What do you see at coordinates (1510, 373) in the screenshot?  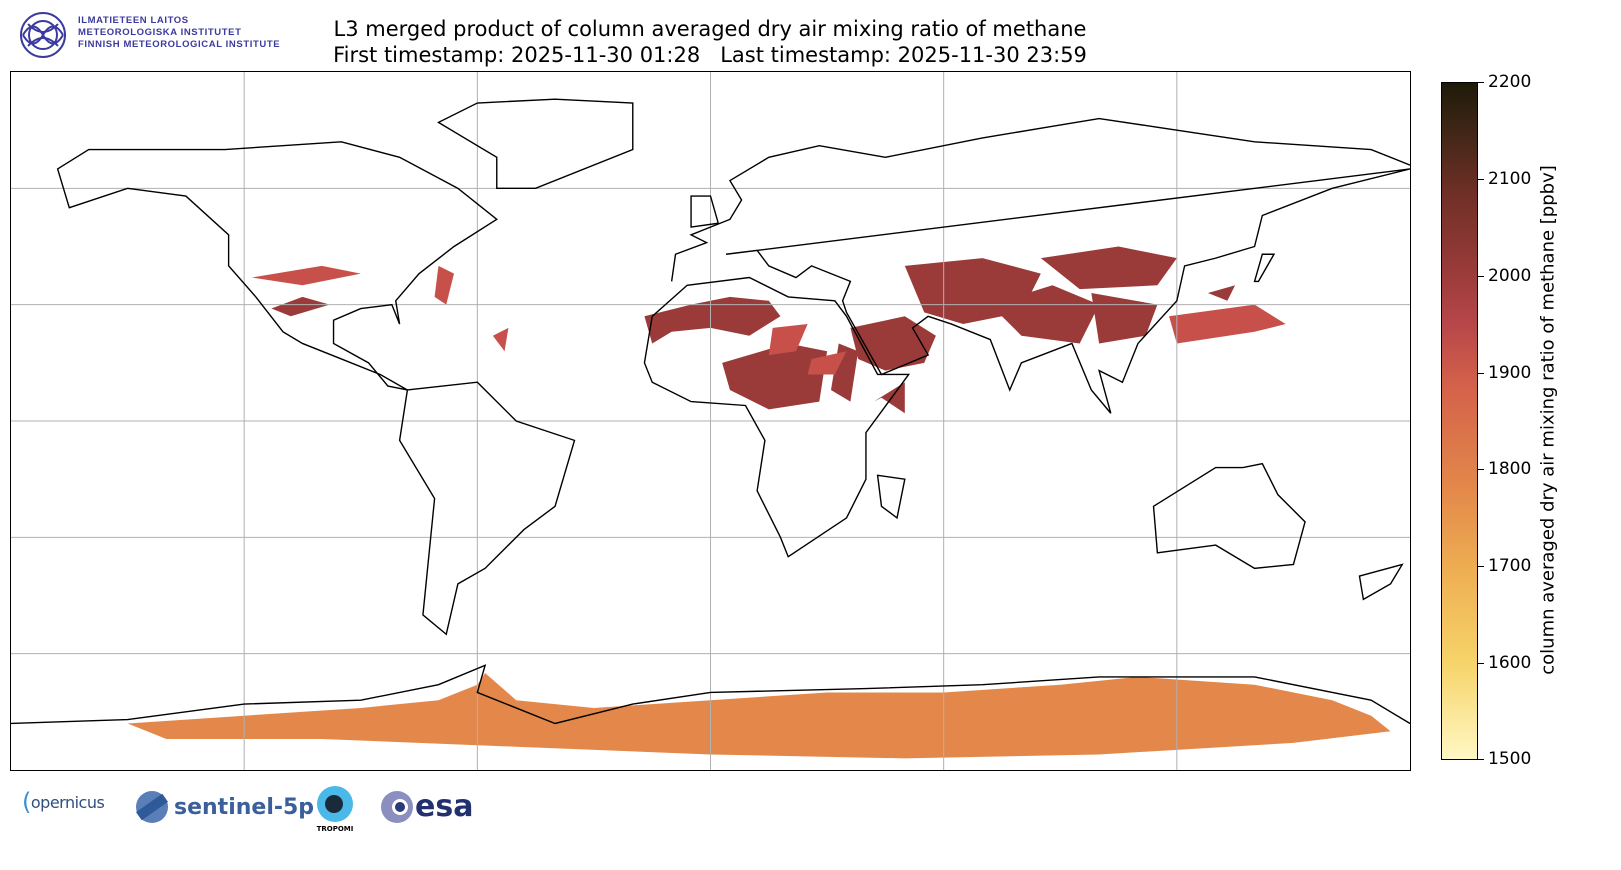 I see `tick-label: 1900` at bounding box center [1510, 373].